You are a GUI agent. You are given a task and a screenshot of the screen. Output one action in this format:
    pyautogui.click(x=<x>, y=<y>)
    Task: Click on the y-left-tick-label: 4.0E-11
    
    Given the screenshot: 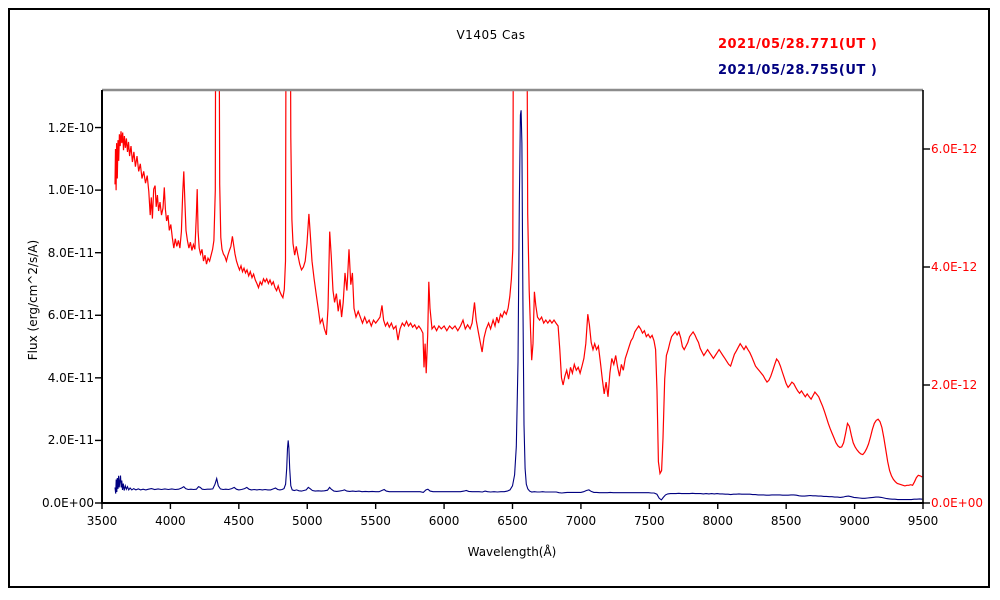 What is the action you would take?
    pyautogui.click(x=70, y=377)
    